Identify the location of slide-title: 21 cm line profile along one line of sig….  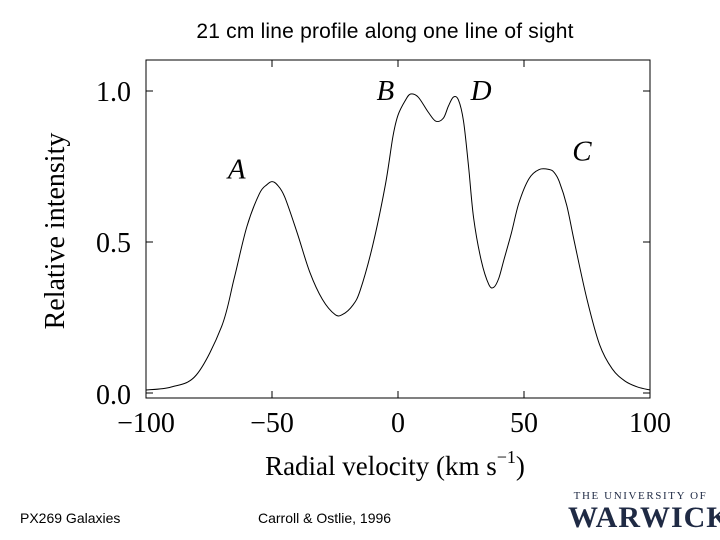
(385, 31).